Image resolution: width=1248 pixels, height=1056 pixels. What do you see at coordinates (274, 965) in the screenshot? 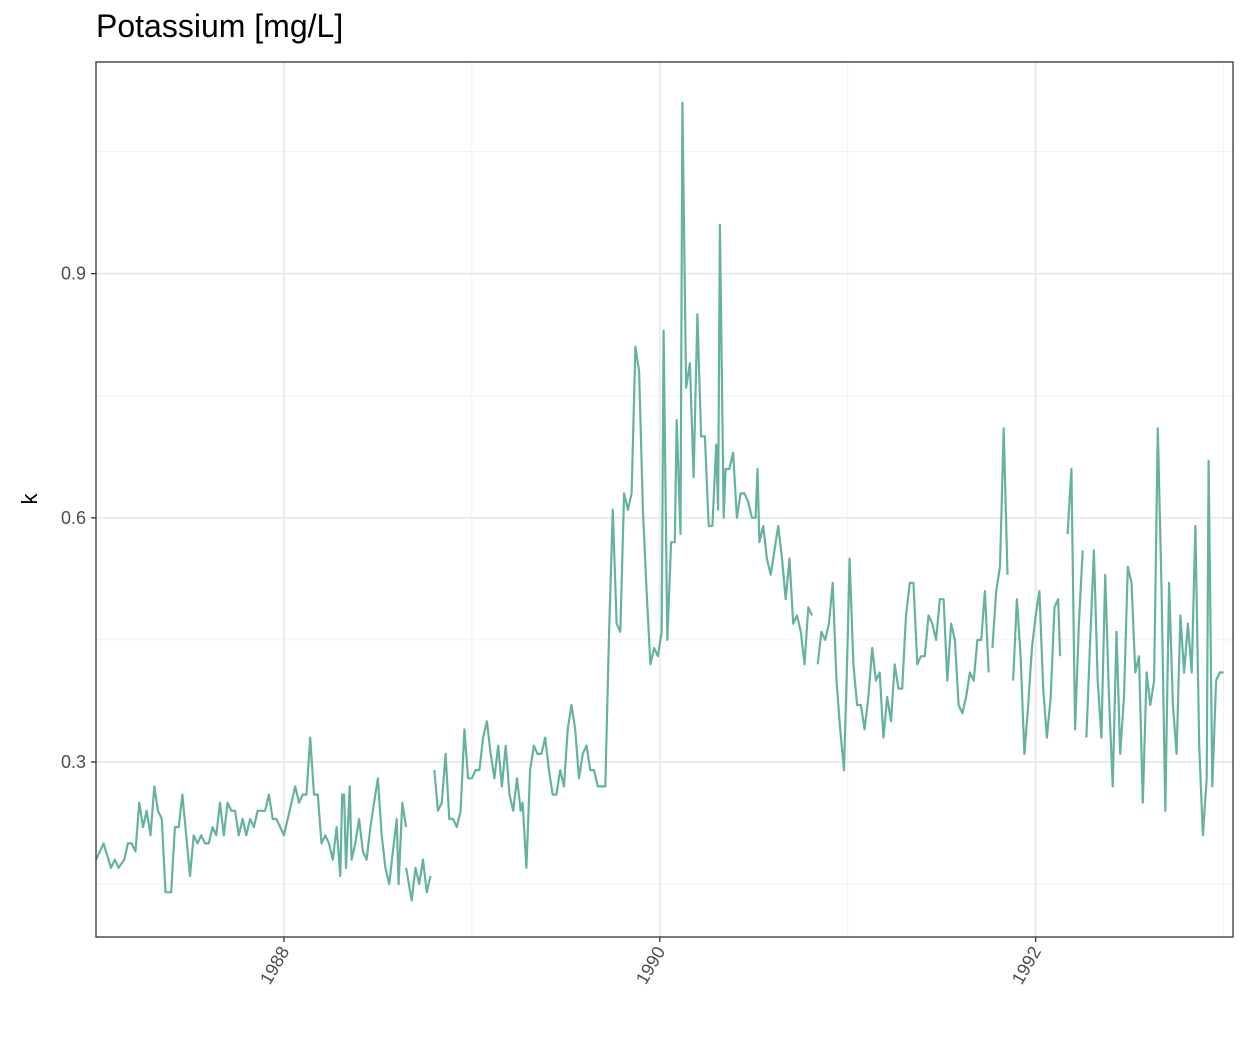
I see `x-tick-label: 1988` at bounding box center [274, 965].